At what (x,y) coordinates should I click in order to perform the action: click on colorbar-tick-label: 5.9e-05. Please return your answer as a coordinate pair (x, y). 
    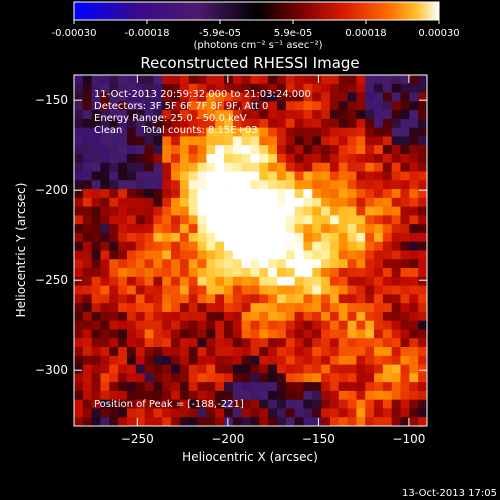
    Looking at the image, I should click on (293, 33).